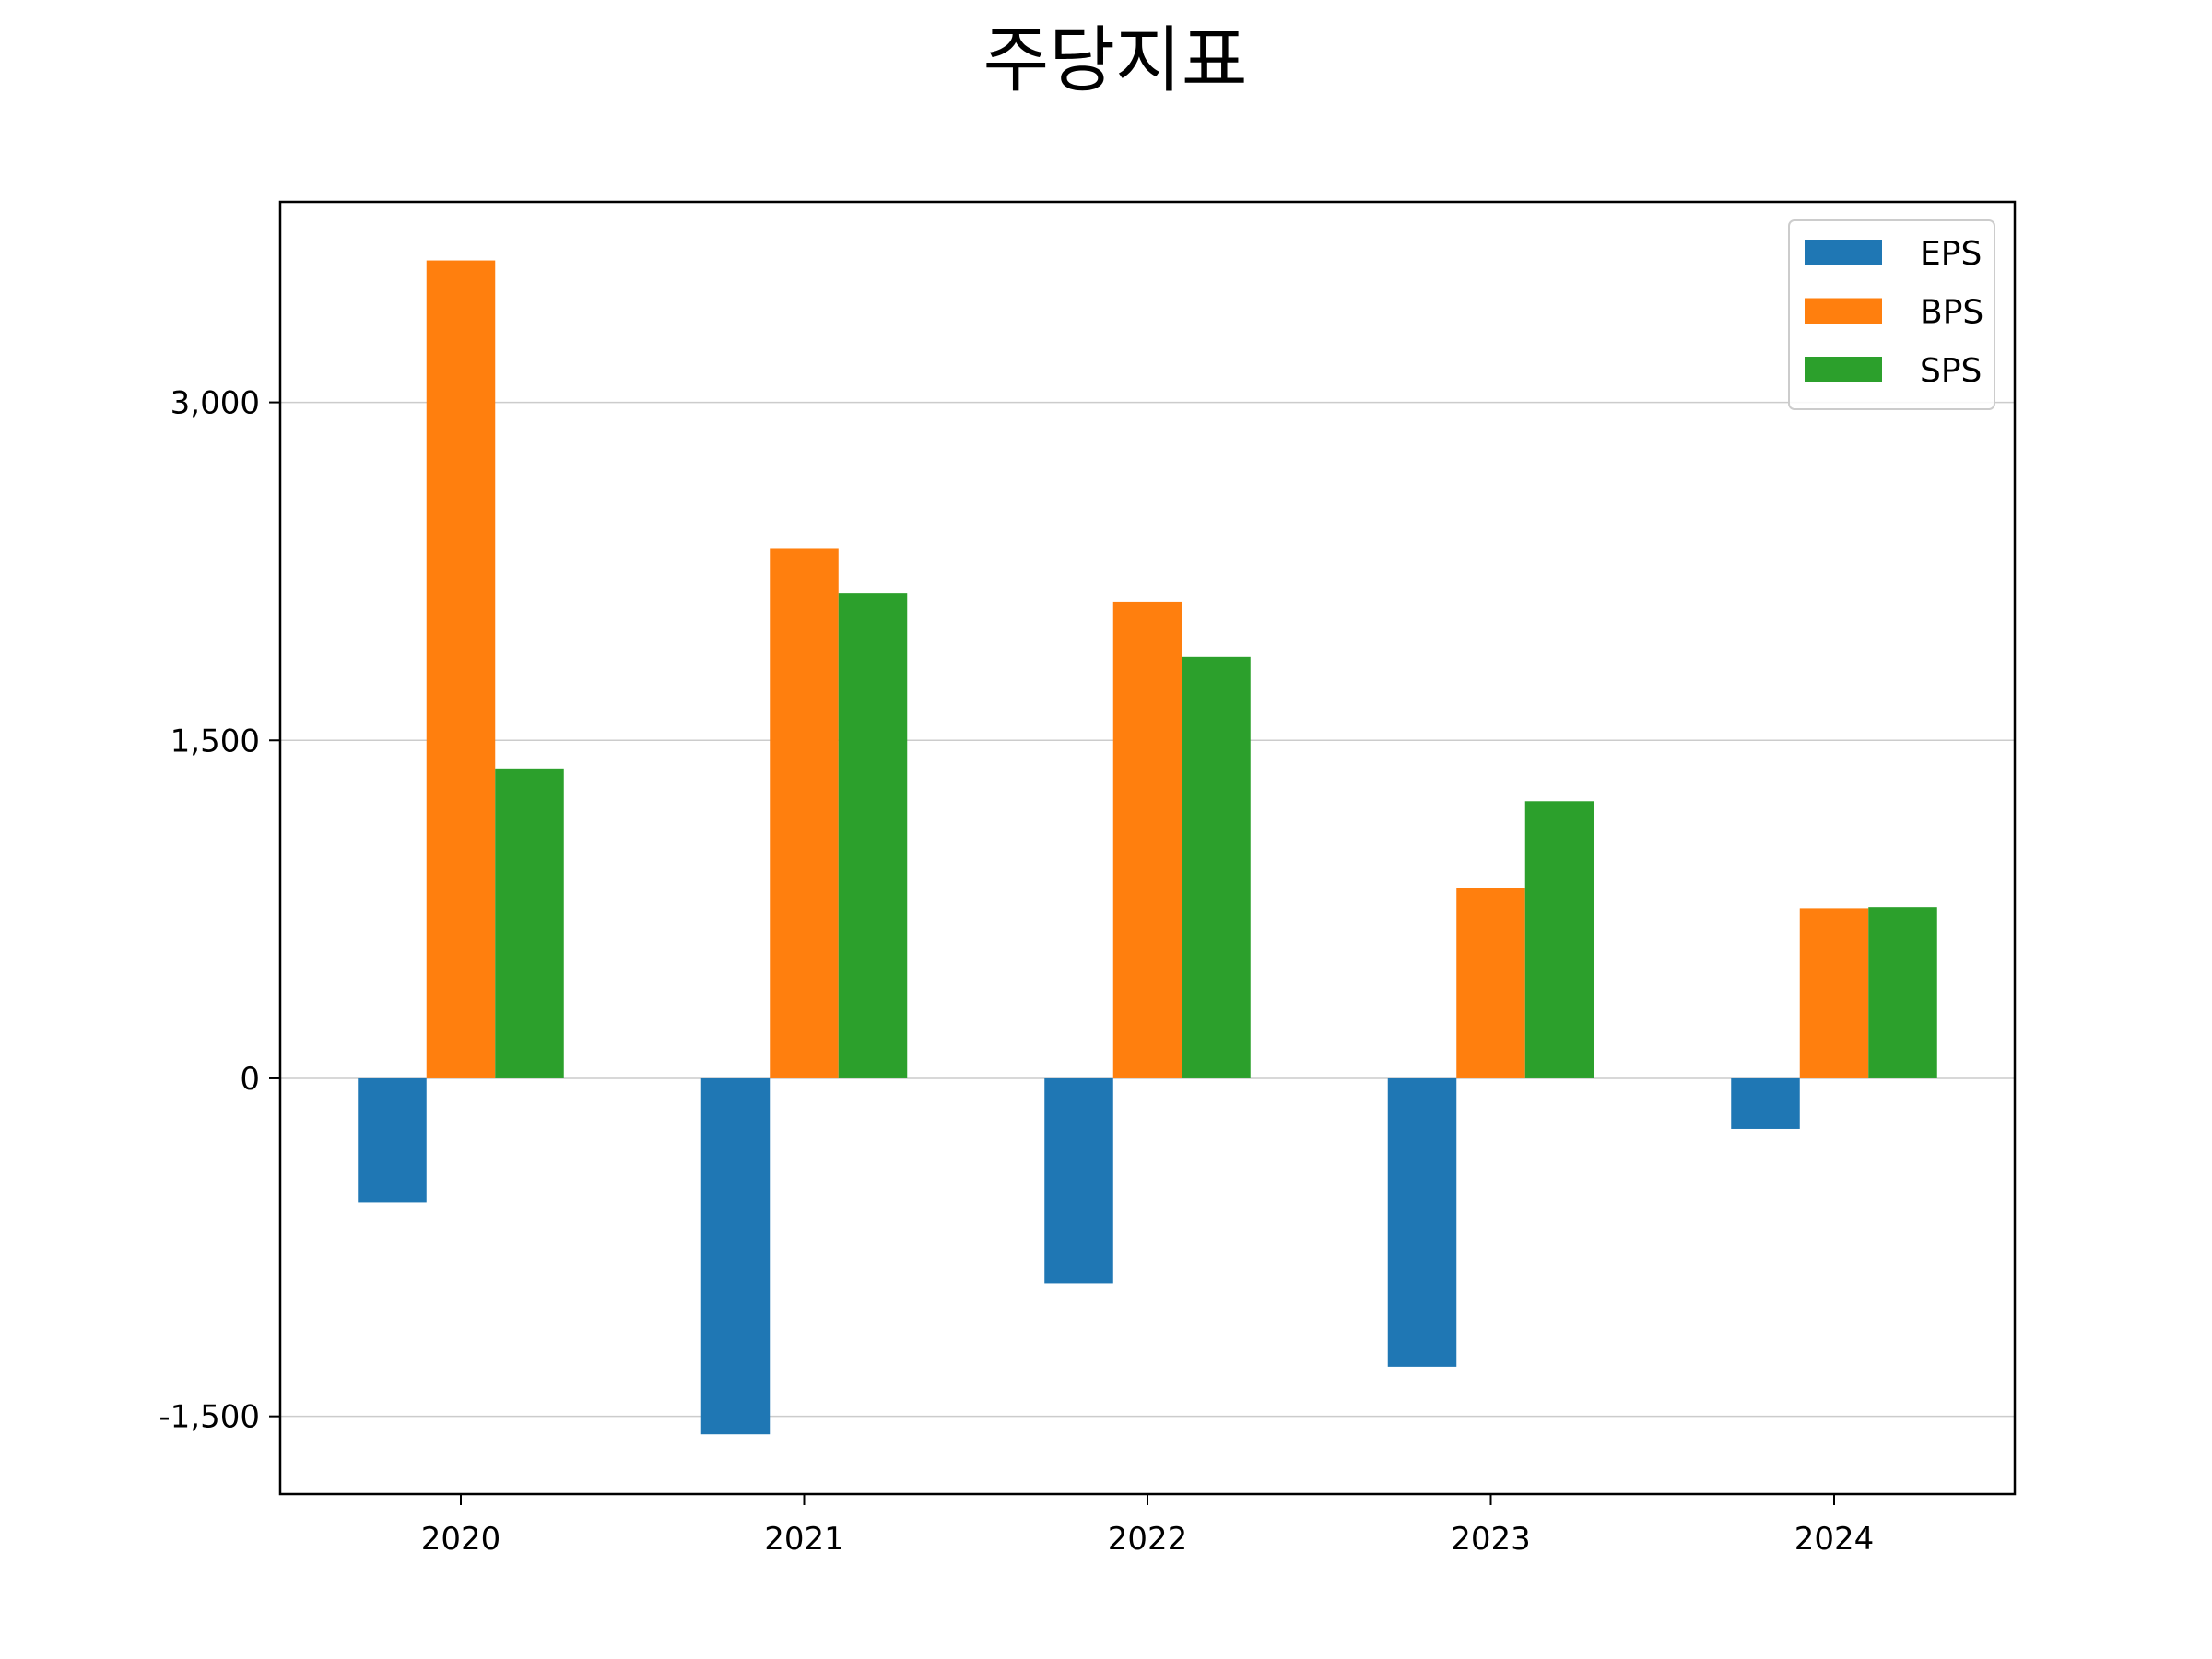 The width and height of the screenshot is (2212, 1659). What do you see at coordinates (1216, 867) in the screenshot?
I see `bar-sps-2022` at bounding box center [1216, 867].